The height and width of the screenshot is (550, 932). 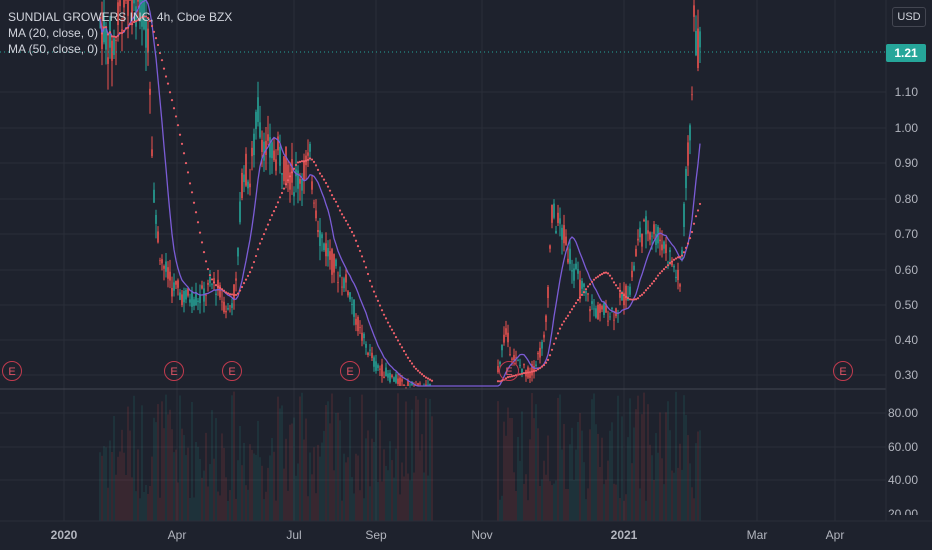 What do you see at coordinates (12, 371) in the screenshot?
I see `earnings-marker-1: E` at bounding box center [12, 371].